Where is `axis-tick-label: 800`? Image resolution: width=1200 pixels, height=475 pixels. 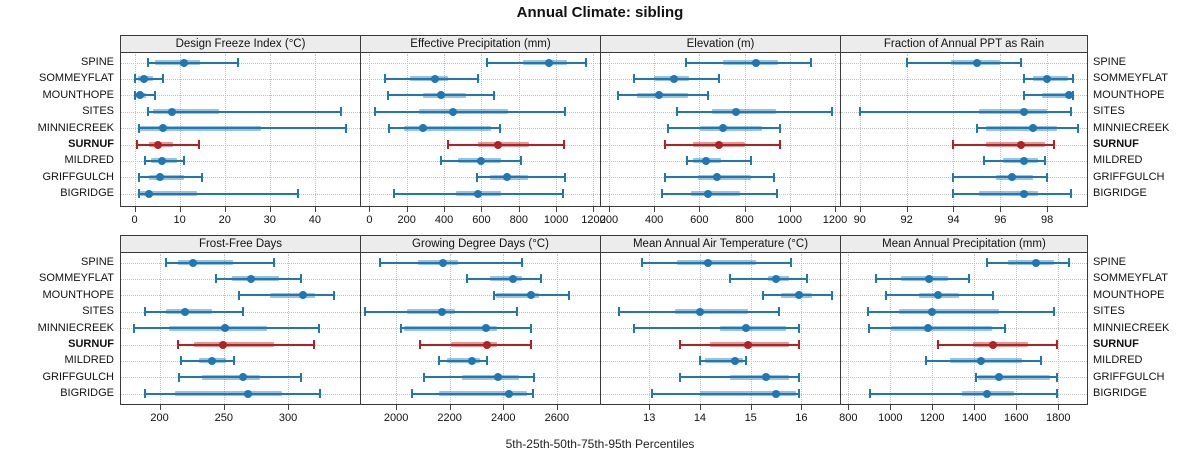 axis-tick-label: 800 is located at coordinates (744, 220).